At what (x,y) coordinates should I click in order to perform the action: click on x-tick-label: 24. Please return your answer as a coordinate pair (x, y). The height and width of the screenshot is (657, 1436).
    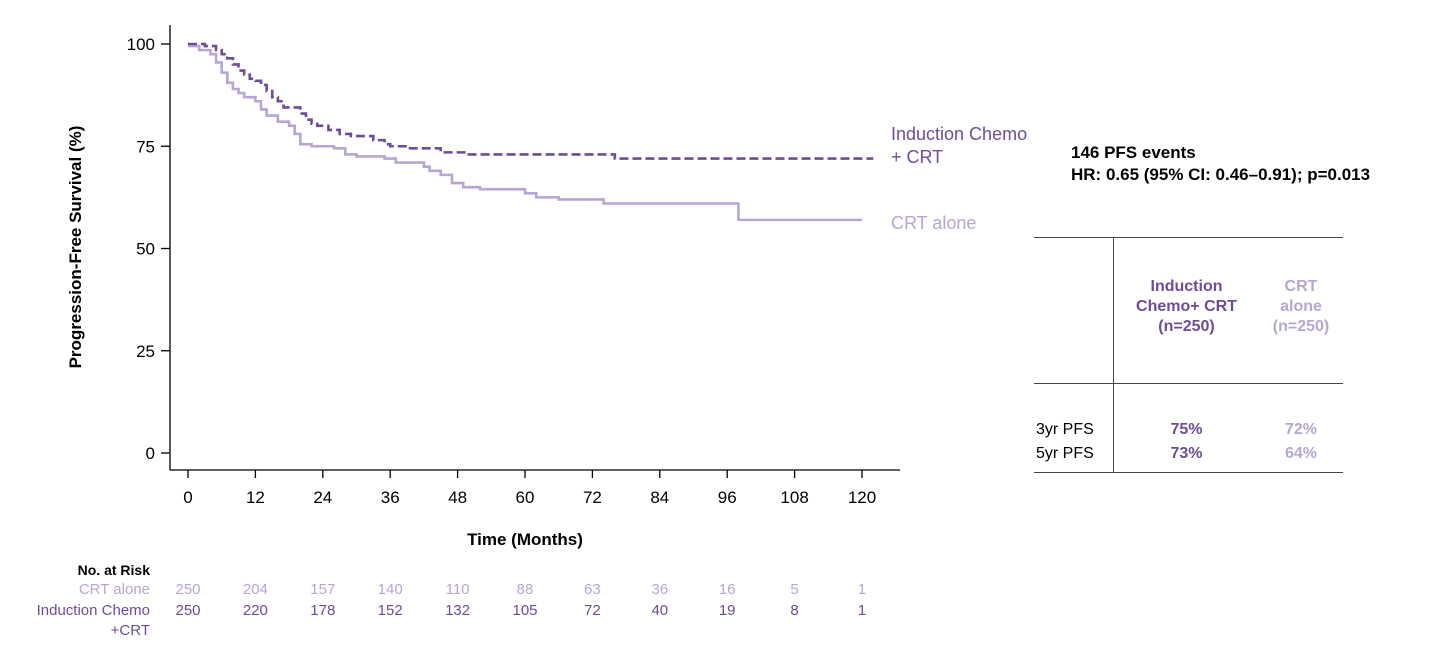
    Looking at the image, I should click on (322, 497).